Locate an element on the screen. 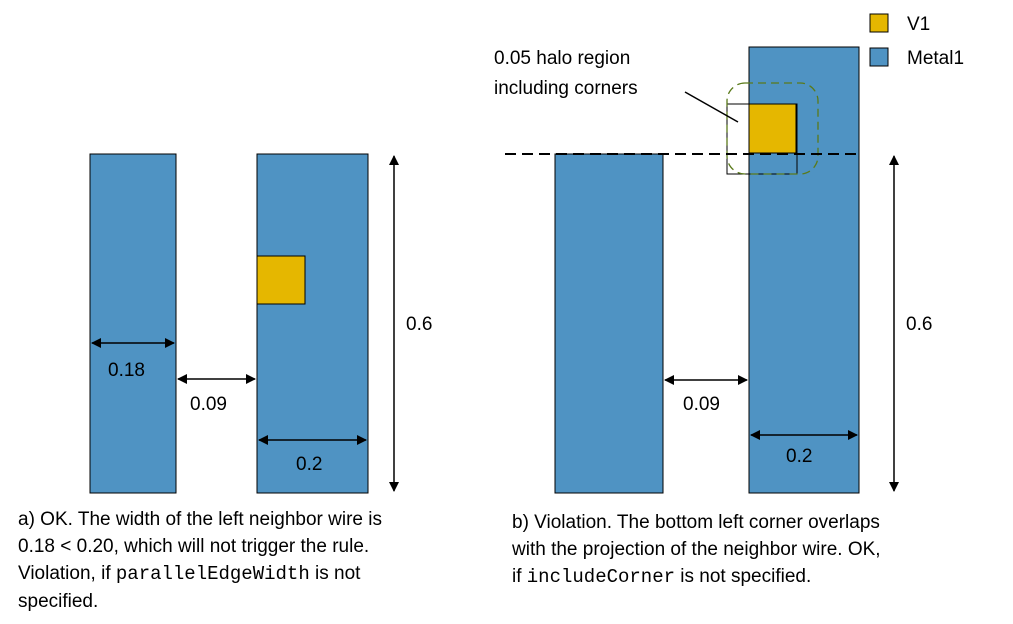 The height and width of the screenshot is (624, 1013). panel-b-caption-line3-suffix: is not specified. is located at coordinates (743, 576).